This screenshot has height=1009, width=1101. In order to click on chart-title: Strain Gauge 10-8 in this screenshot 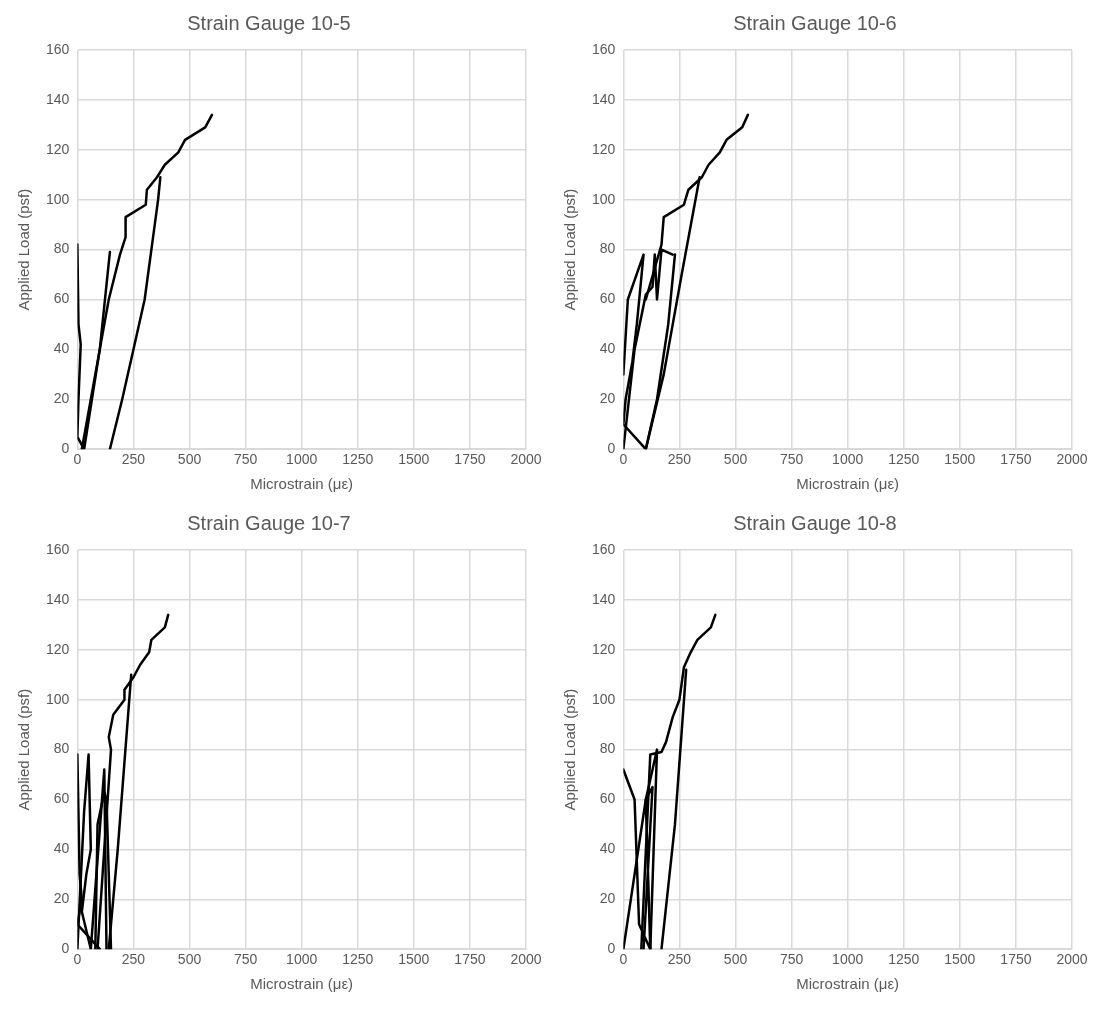, I will do `click(815, 522)`.